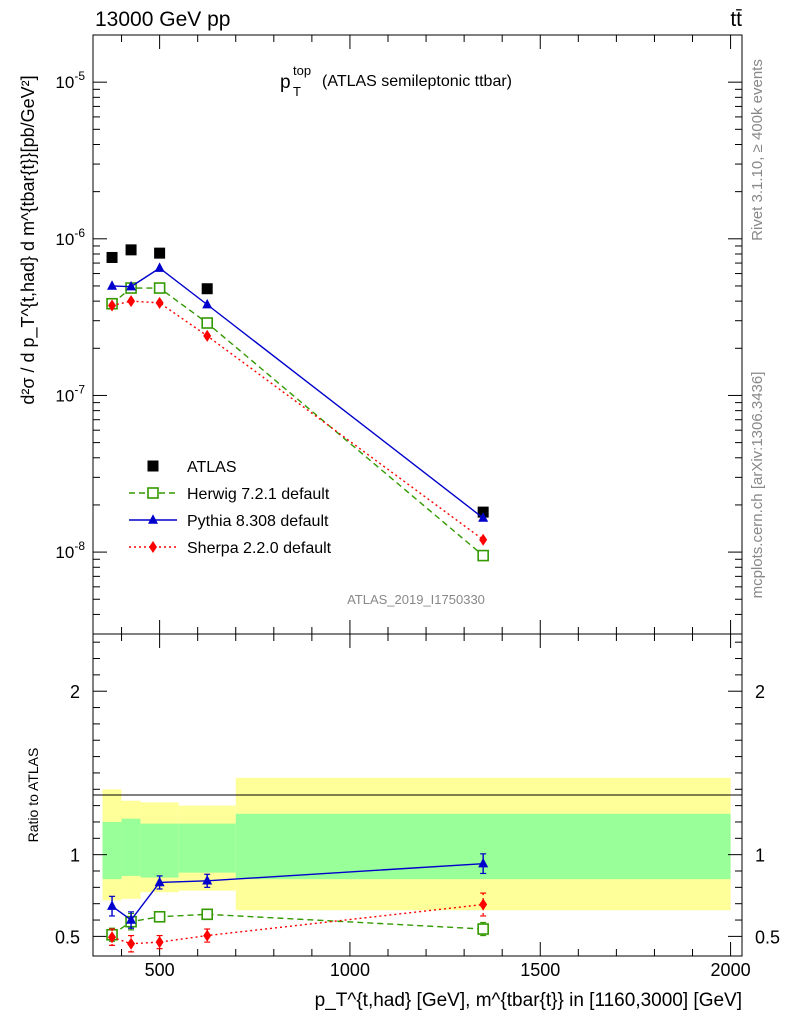 This screenshot has height=1024, width=786. I want to click on ratio-y-tick-label: 0.5, so click(67, 937).